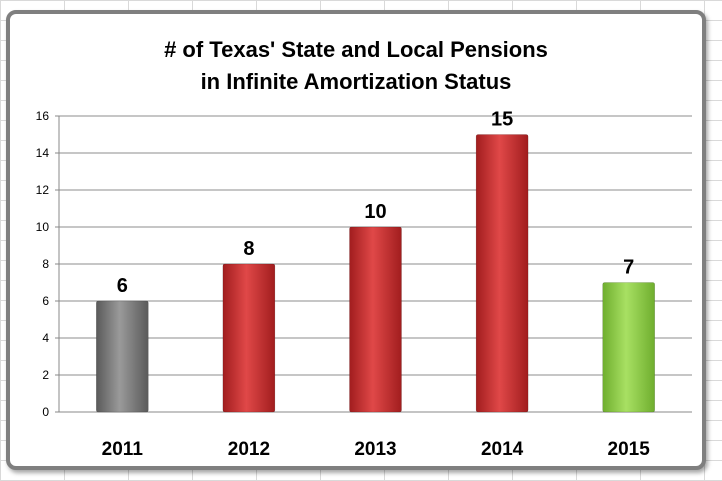  What do you see at coordinates (43, 153) in the screenshot?
I see `y-tick-label-7: 14` at bounding box center [43, 153].